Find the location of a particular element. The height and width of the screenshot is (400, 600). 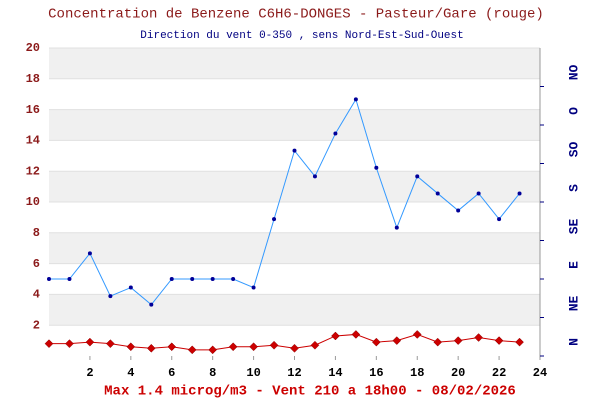

y-tick-label: 8 is located at coordinates (36, 233).